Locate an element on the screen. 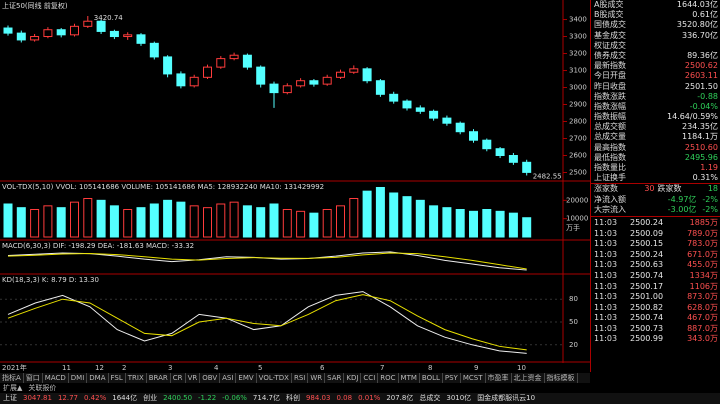  stat-label: 指数量比 is located at coordinates (610, 167).